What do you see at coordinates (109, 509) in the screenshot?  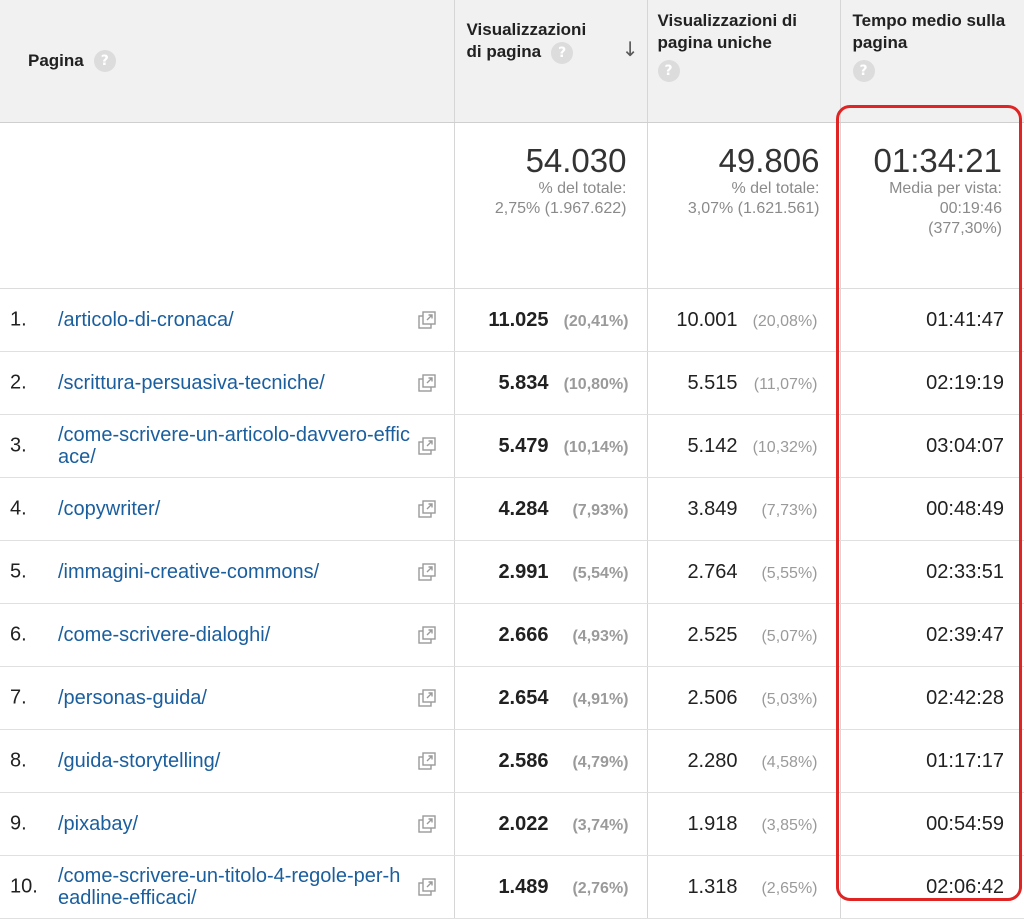 I see `page-link: /copywriter/` at bounding box center [109, 509].